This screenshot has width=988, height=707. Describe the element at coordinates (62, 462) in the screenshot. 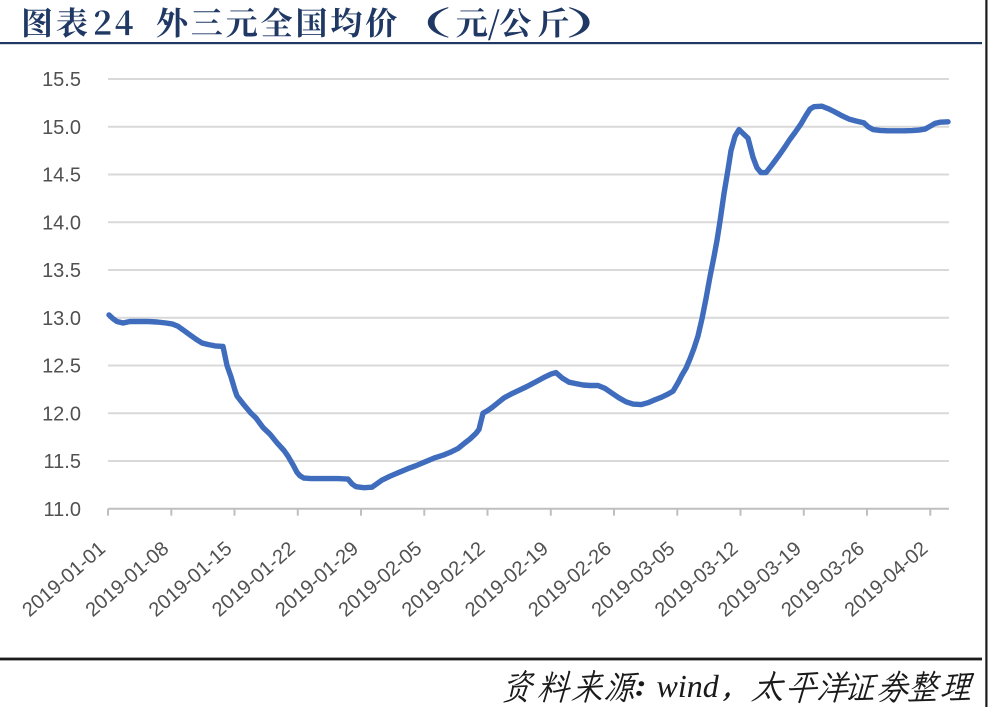

I see `svg-text: 11.5` at that location.